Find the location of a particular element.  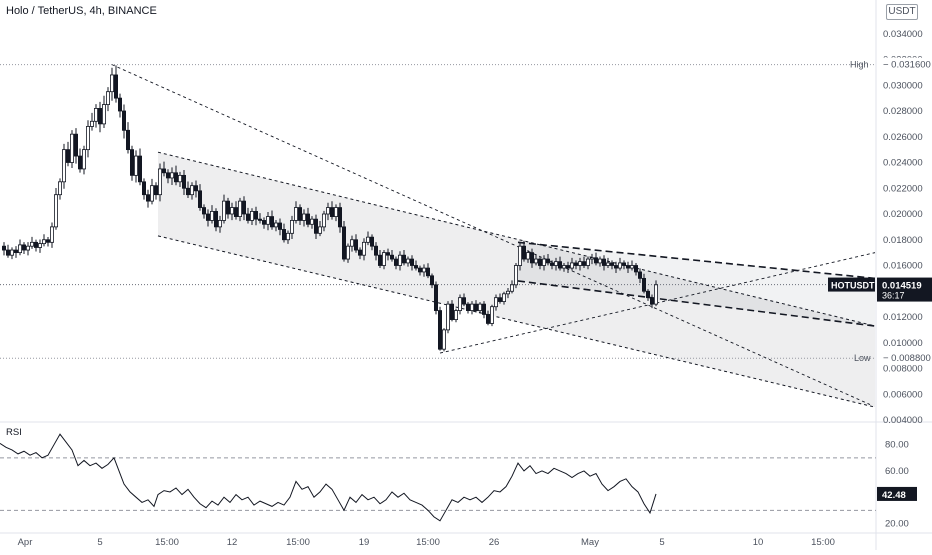

last-price-value: 0.014519 is located at coordinates (902, 286).